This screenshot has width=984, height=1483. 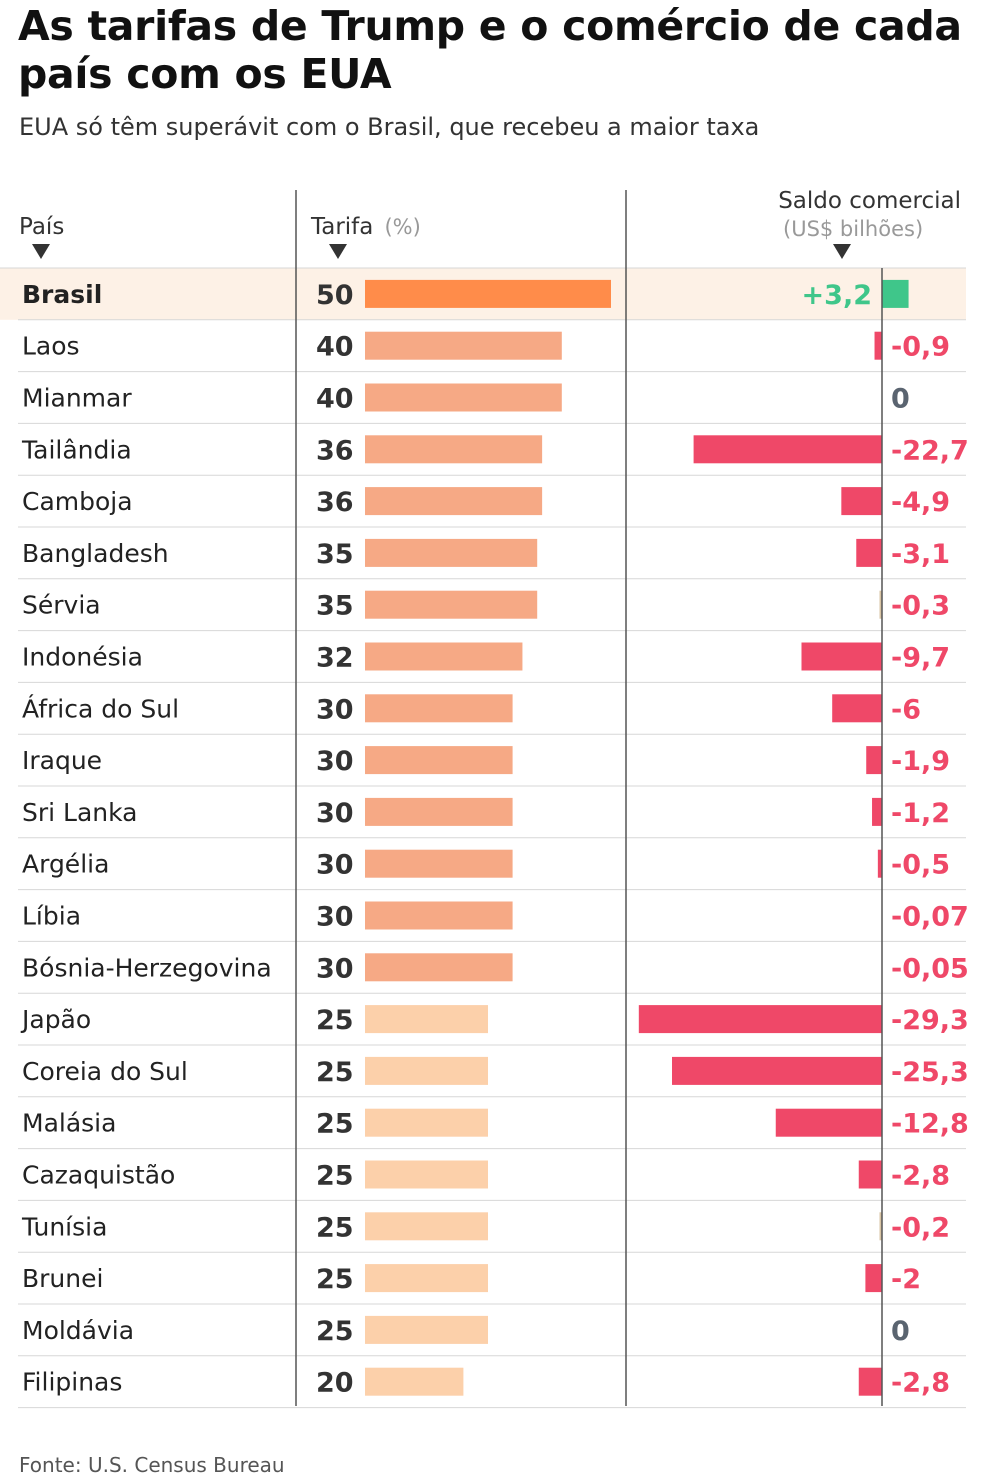 I want to click on row-indonesia: Indonésia 32 -9,7, so click(x=486, y=658).